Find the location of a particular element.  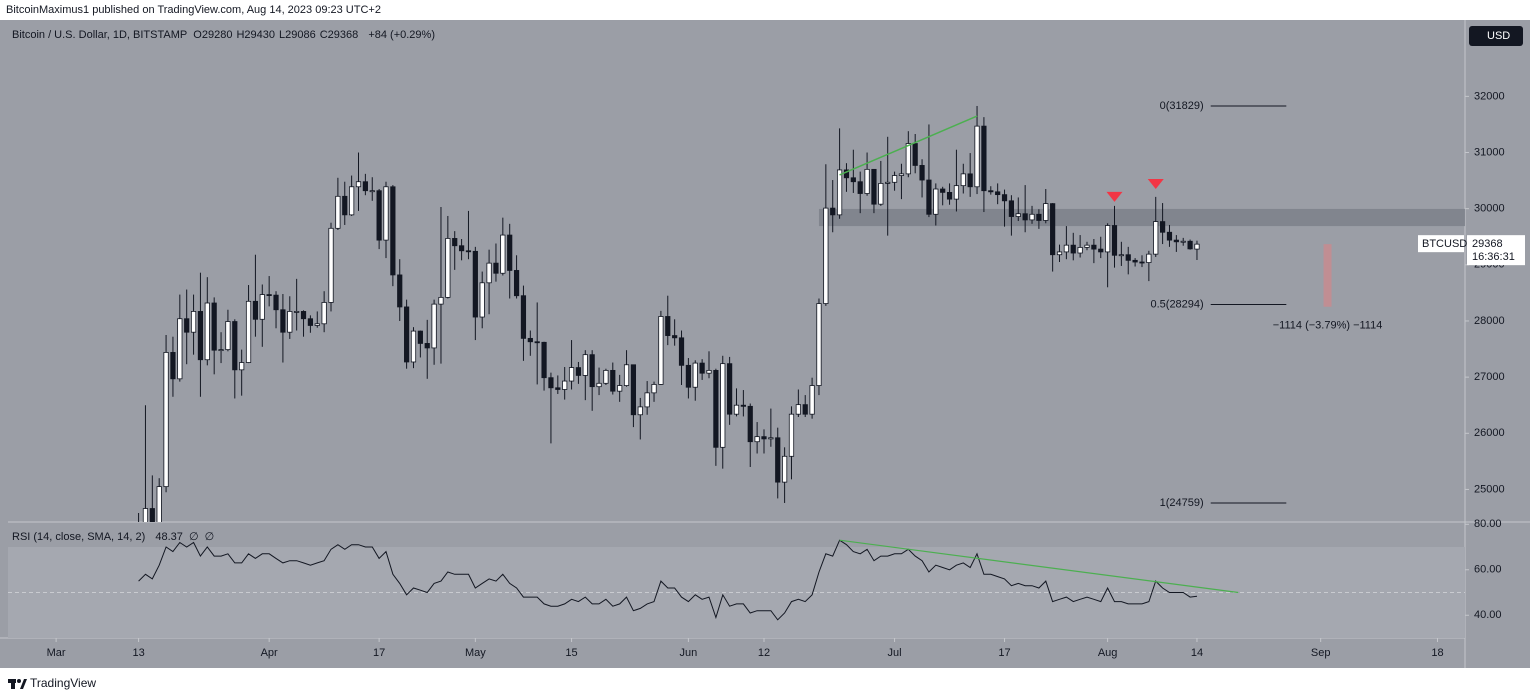

x-tick-label: Jun is located at coordinates (689, 653).